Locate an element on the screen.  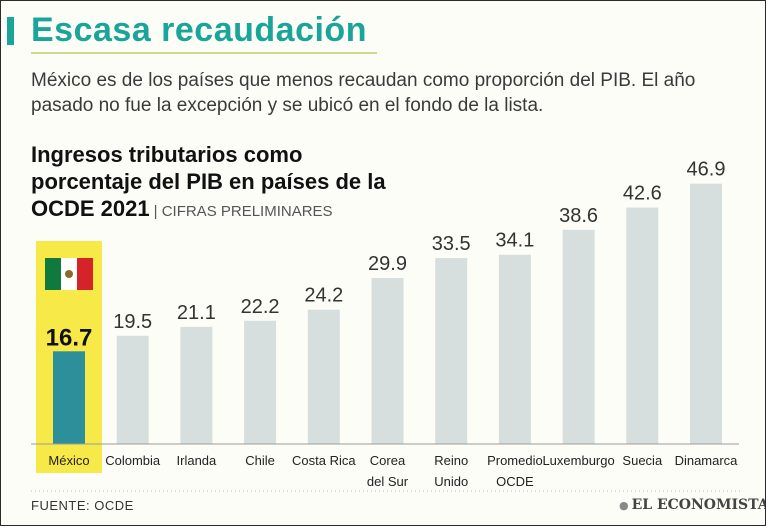
bar-luxemburgo is located at coordinates (578, 336).